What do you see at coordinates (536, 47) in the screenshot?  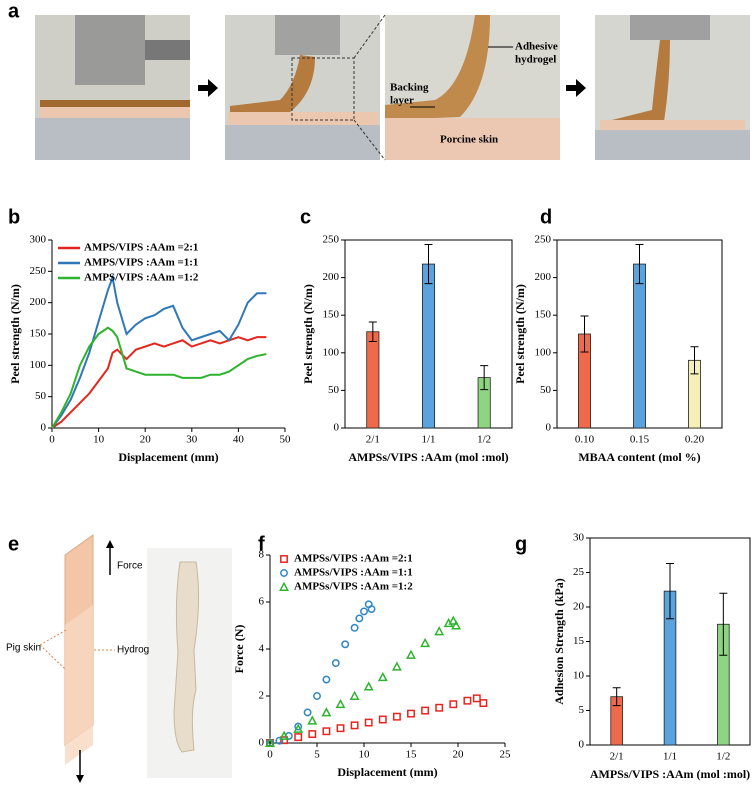 I see `annotation: Adhesive` at bounding box center [536, 47].